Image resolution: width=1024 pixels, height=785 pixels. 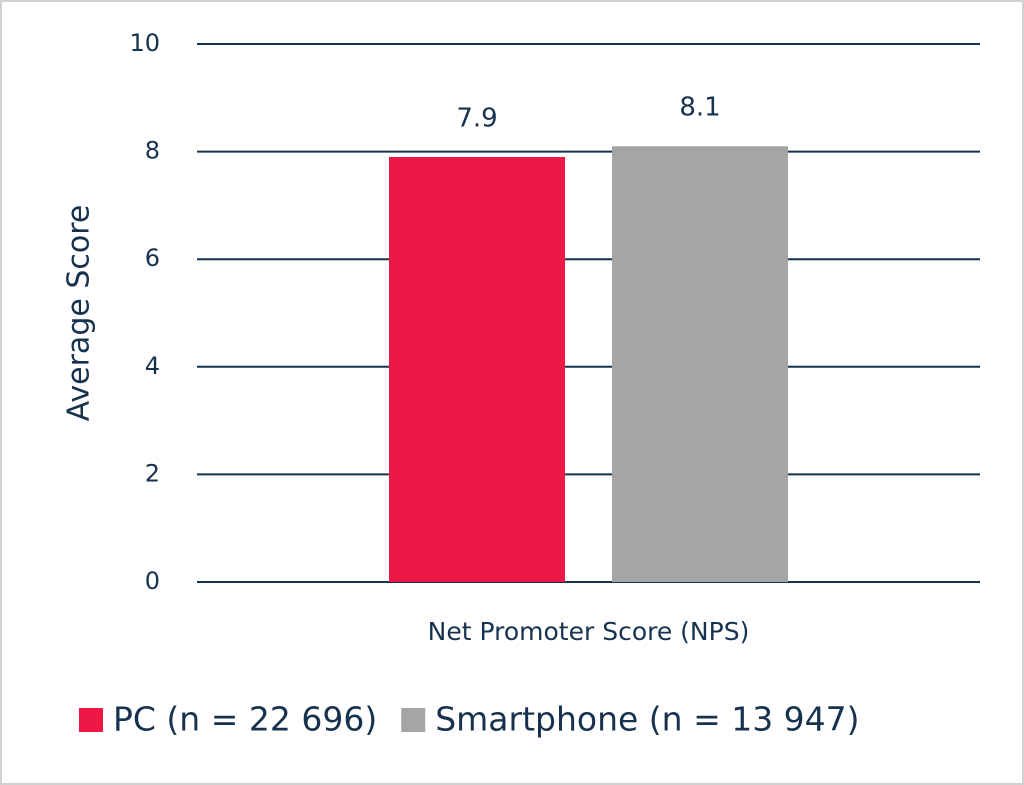 What do you see at coordinates (79, 313) in the screenshot?
I see `y-axis-title: Average Score` at bounding box center [79, 313].